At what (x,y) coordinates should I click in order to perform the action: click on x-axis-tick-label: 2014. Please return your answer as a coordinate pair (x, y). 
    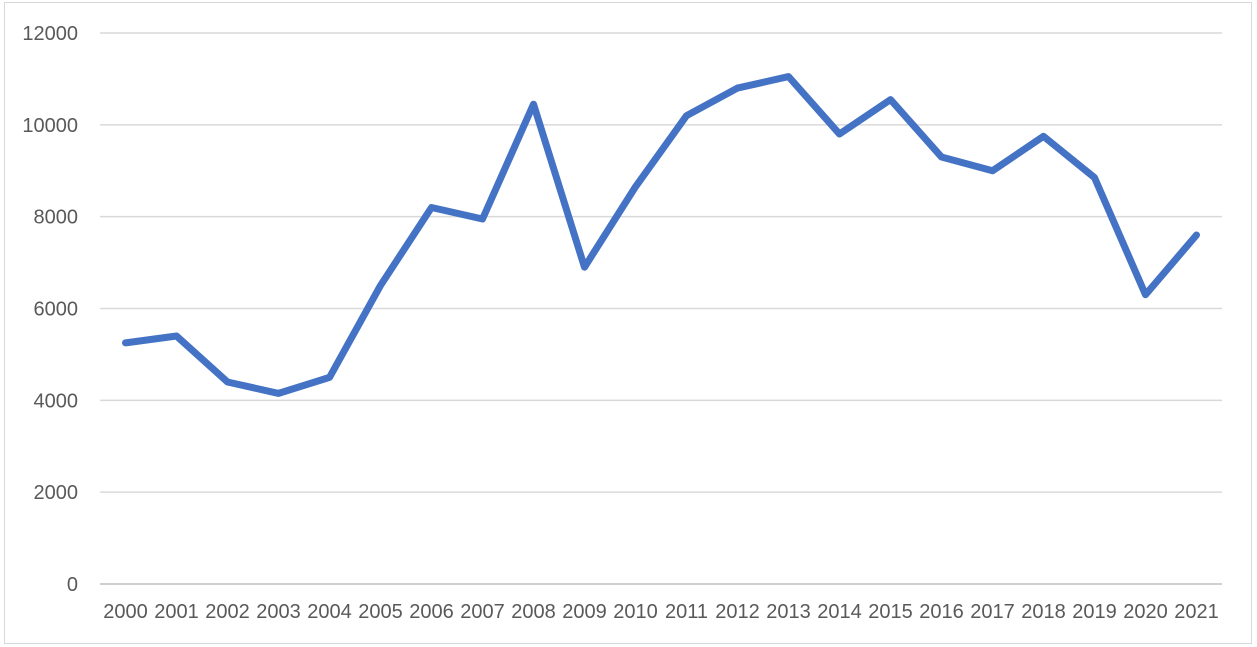
    Looking at the image, I should click on (839, 612).